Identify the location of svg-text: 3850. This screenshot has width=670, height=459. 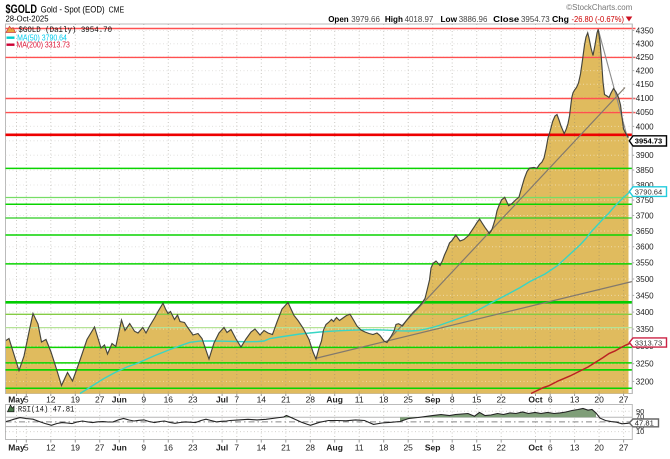
(645, 170).